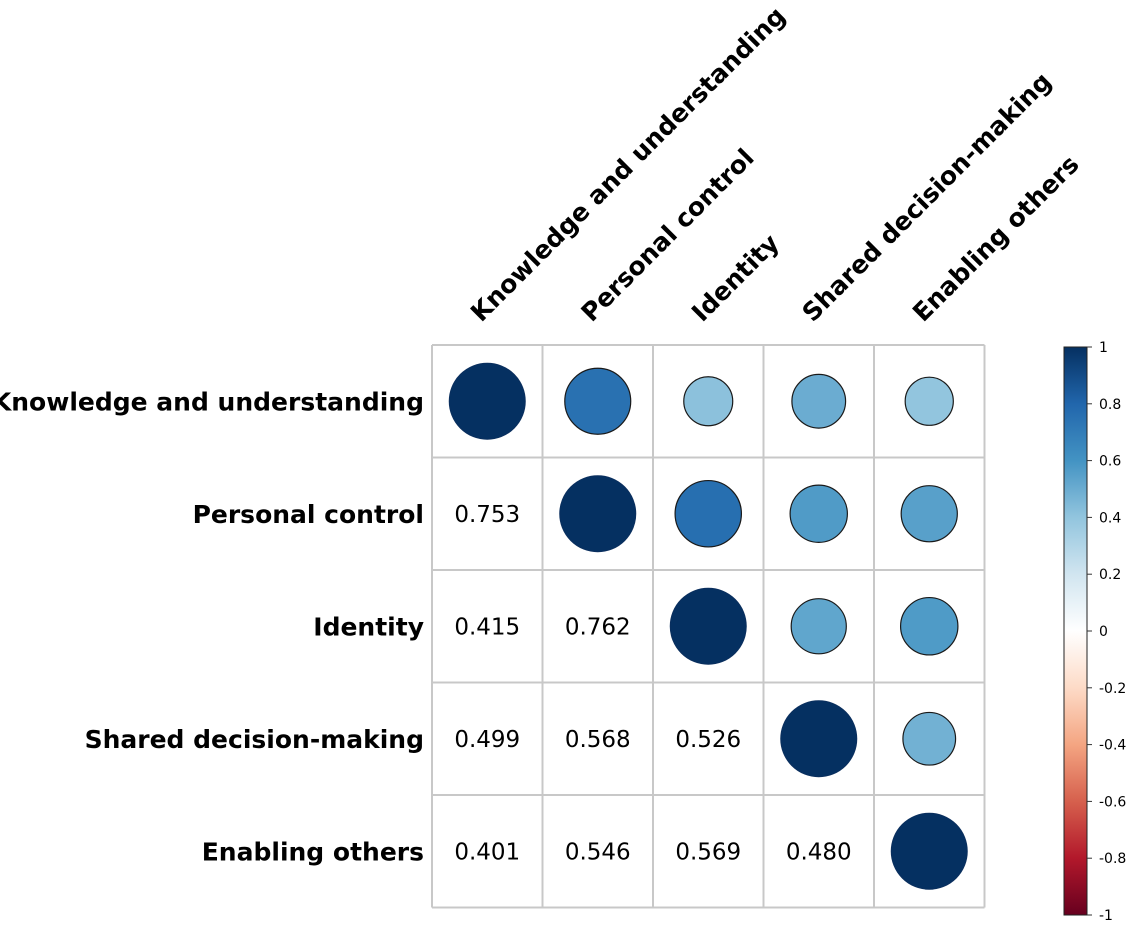 This screenshot has width=1140, height=928. What do you see at coordinates (1106, 916) in the screenshot?
I see `colorbar-tick-label: -1` at bounding box center [1106, 916].